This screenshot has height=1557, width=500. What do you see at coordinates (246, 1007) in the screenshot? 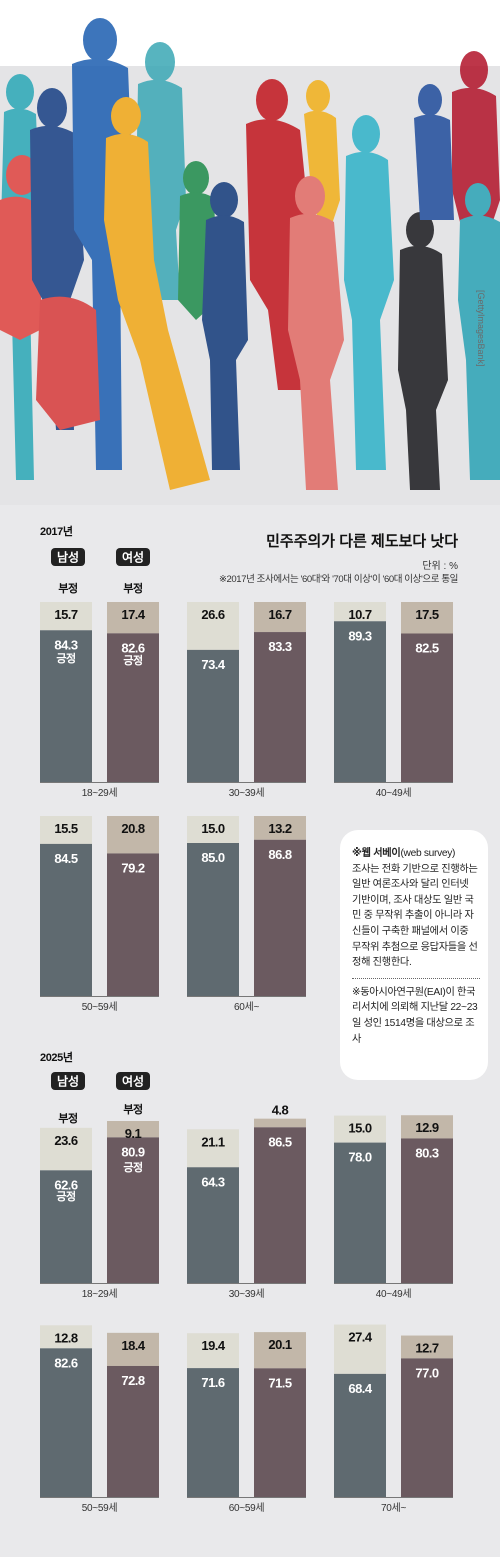
I see `age-group-label: 60세~` at bounding box center [246, 1007].